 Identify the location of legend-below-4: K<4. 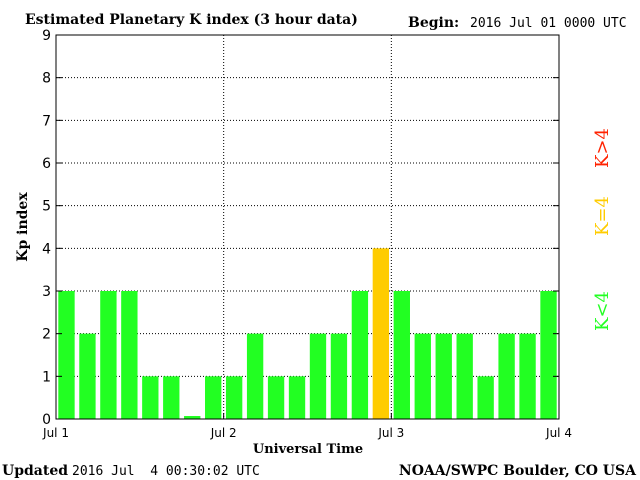
(602, 311).